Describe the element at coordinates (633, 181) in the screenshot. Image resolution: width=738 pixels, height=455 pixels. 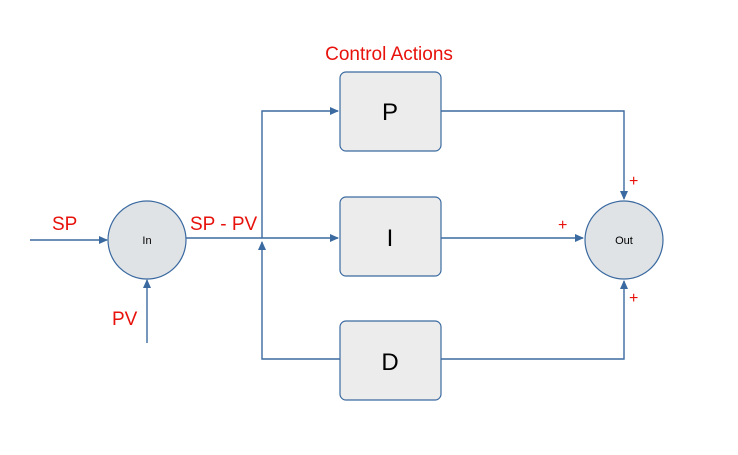
I see `plus-sign-top: +` at that location.